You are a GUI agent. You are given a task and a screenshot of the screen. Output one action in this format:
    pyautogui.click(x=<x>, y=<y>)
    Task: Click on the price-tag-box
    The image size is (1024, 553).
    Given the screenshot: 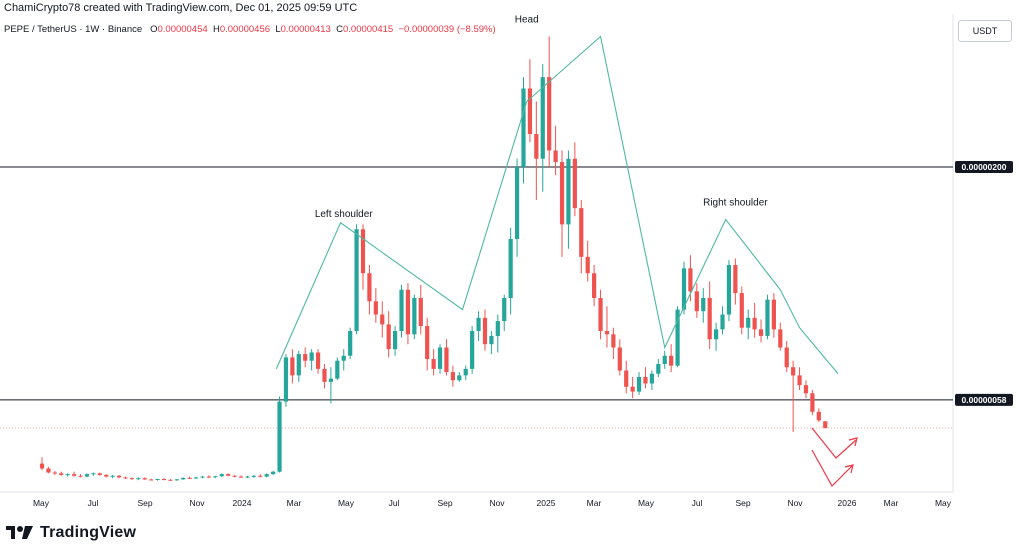 What is the action you would take?
    pyautogui.click(x=984, y=167)
    